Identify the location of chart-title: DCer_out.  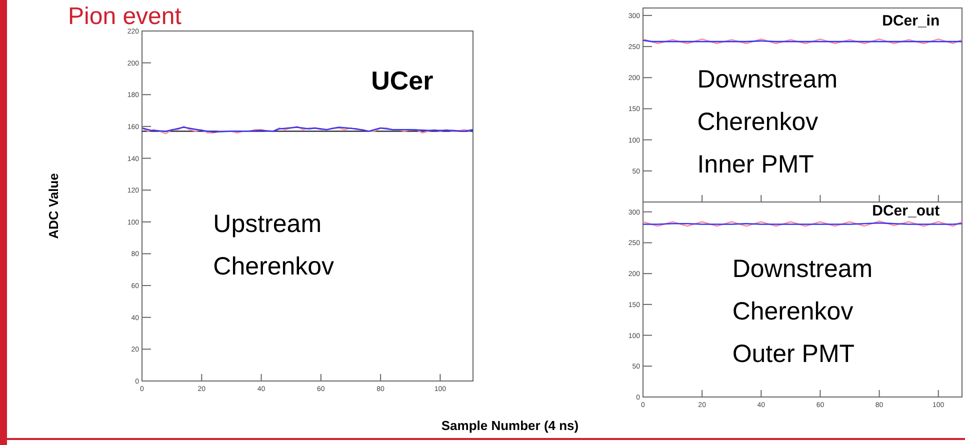
(906, 211).